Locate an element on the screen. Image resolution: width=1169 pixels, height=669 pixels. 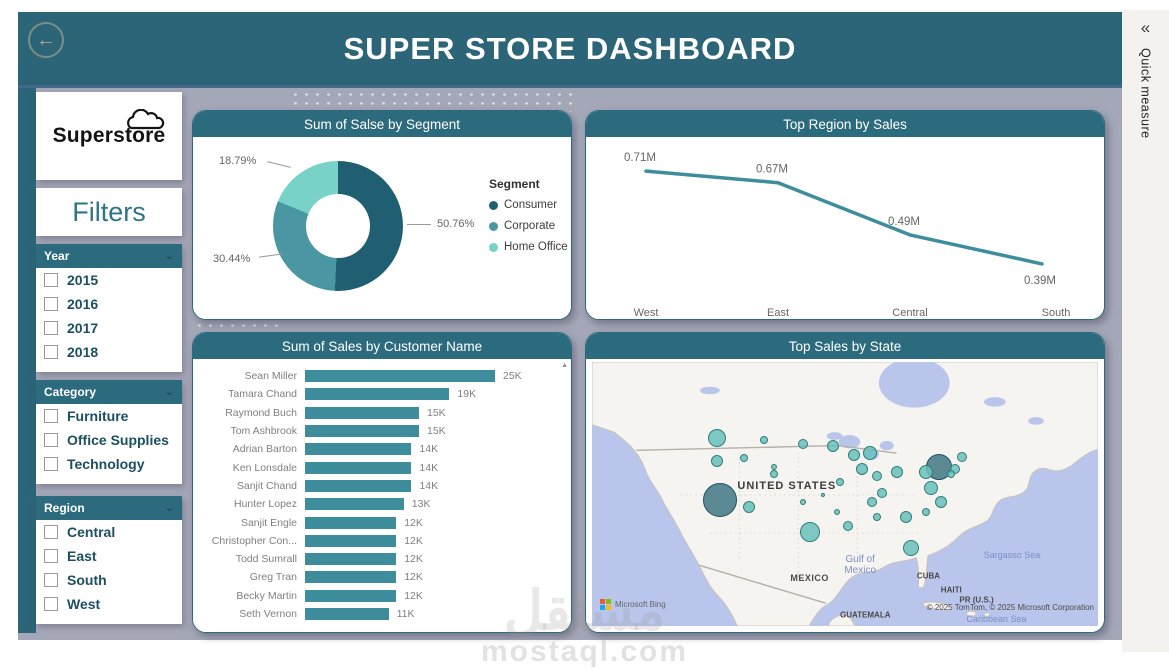
filter-option-office-supplies: Office Supplies is located at coordinates (109, 440).